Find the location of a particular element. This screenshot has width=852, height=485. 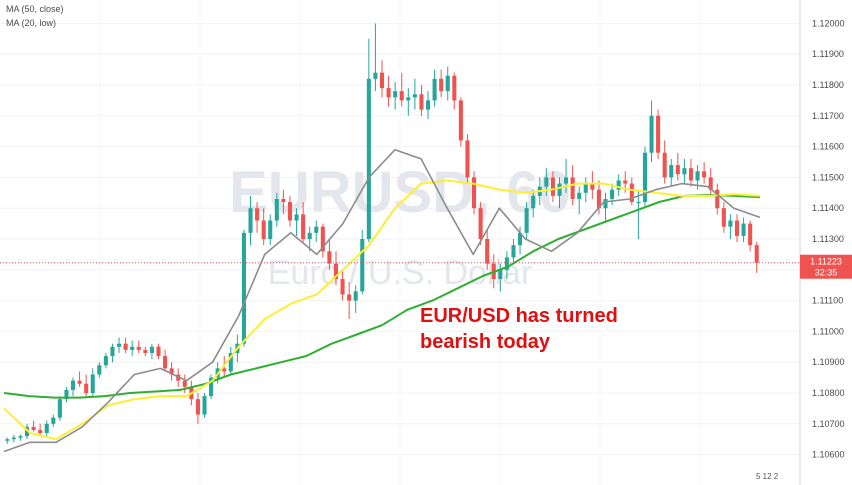

price-tick-label: 1.11600 is located at coordinates (828, 147).